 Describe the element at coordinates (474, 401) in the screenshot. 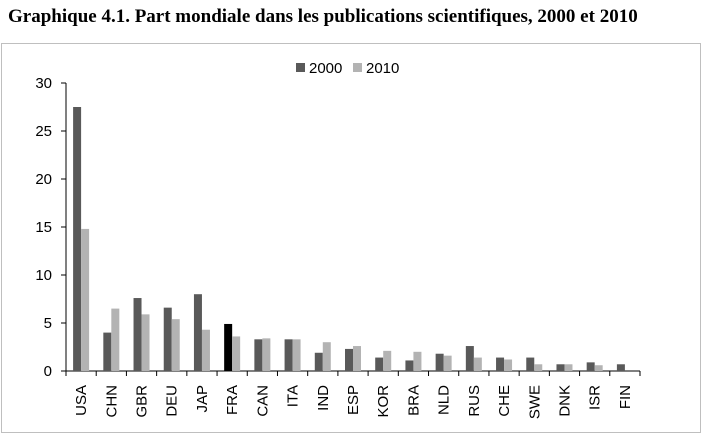

I see `x-tick-label: RUS` at that location.